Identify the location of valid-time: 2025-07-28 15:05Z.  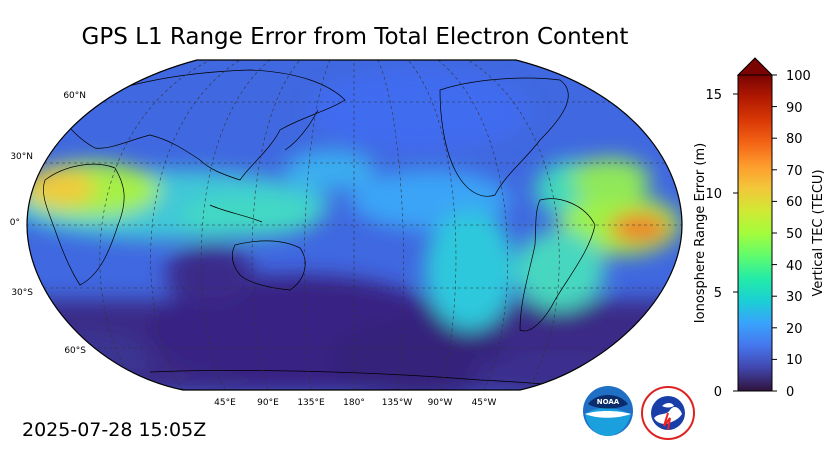
(114, 430).